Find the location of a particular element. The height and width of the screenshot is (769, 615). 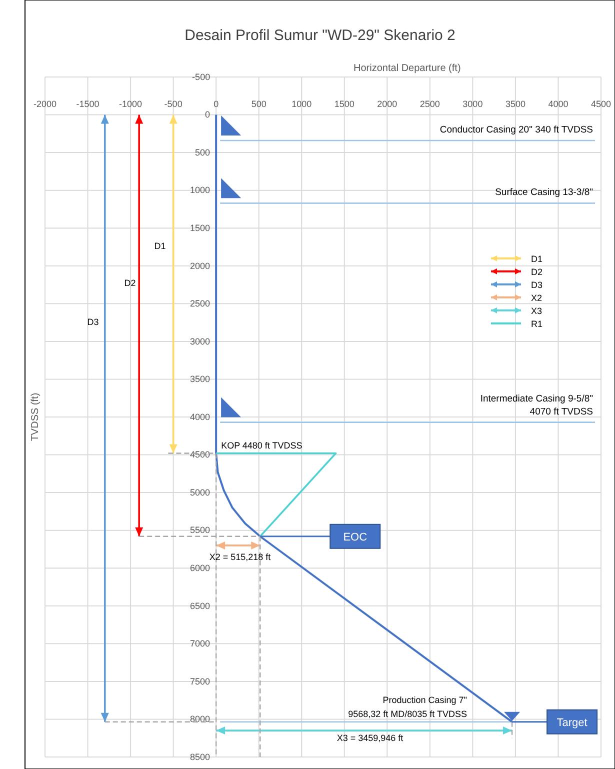

annotation: Target is located at coordinates (572, 722).